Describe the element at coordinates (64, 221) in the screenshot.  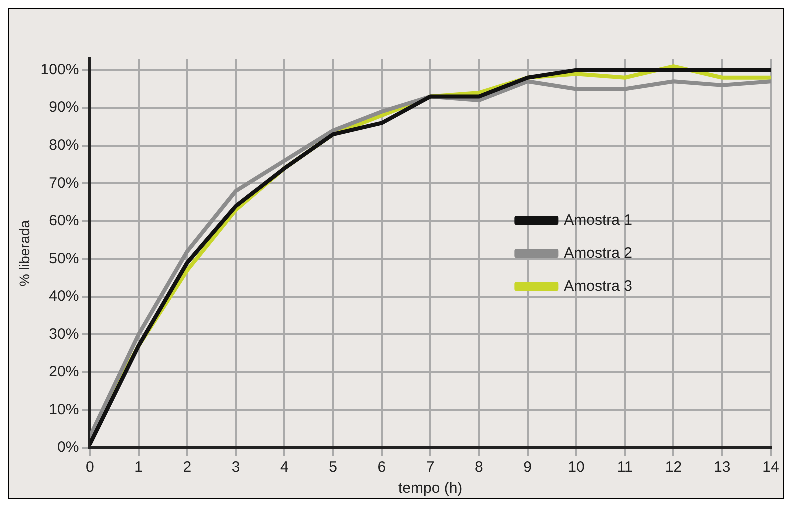
I see `y-tick-label: 60%` at that location.